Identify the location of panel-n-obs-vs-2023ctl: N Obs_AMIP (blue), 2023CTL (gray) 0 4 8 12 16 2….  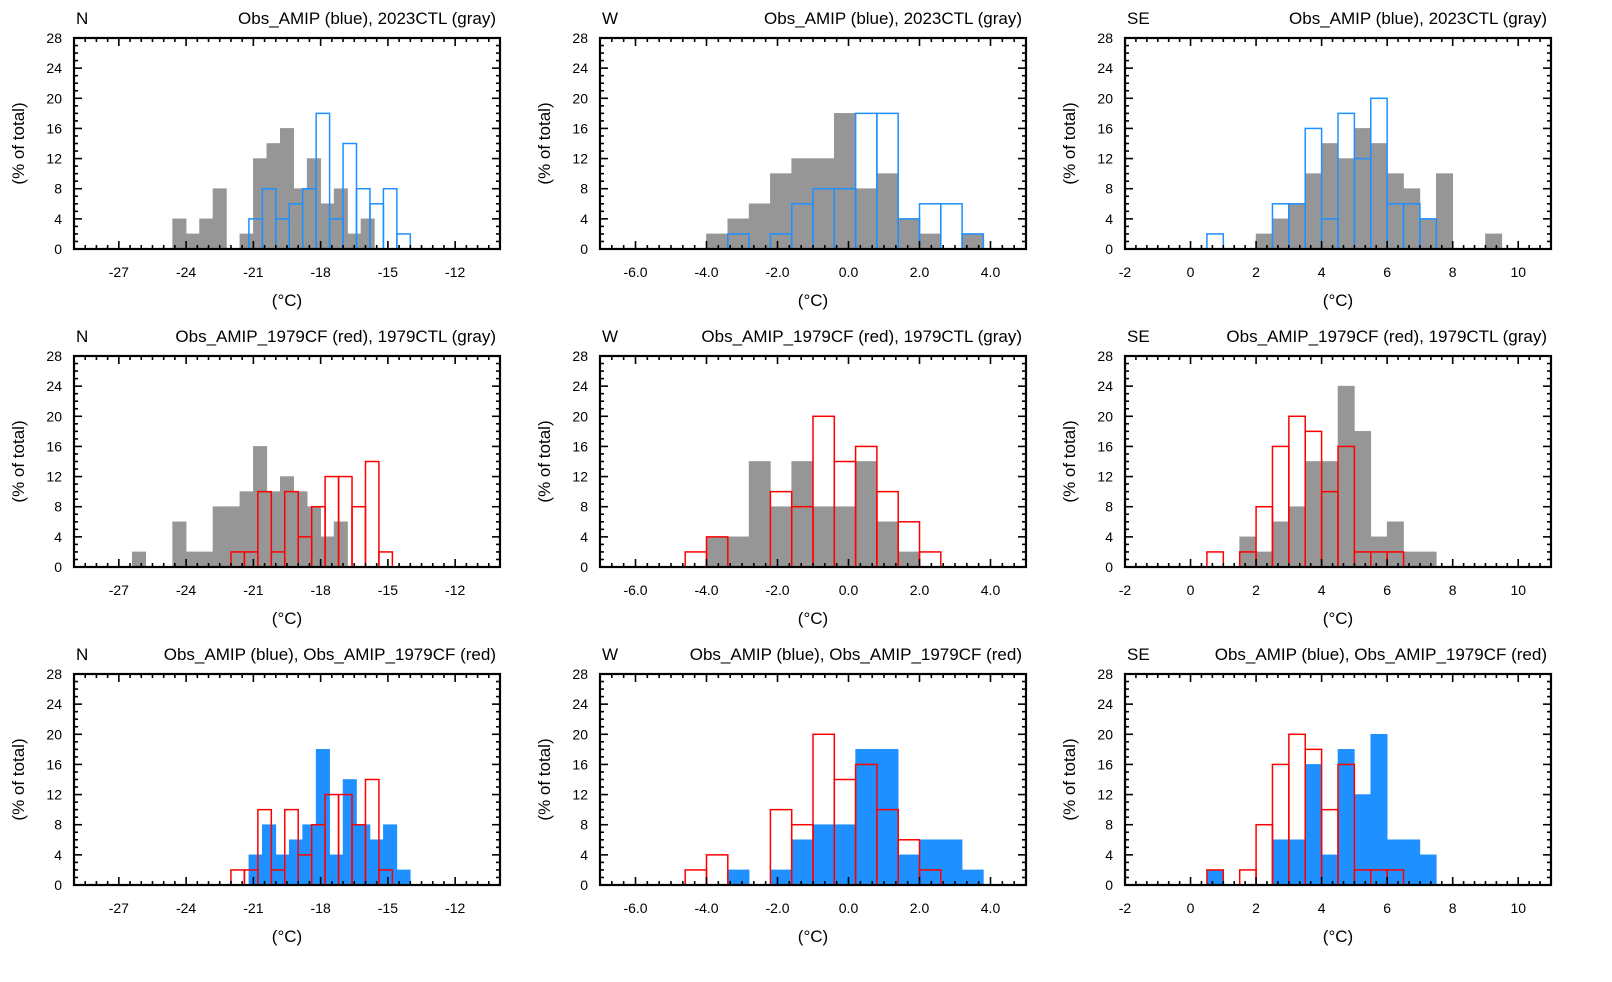
(260, 160).